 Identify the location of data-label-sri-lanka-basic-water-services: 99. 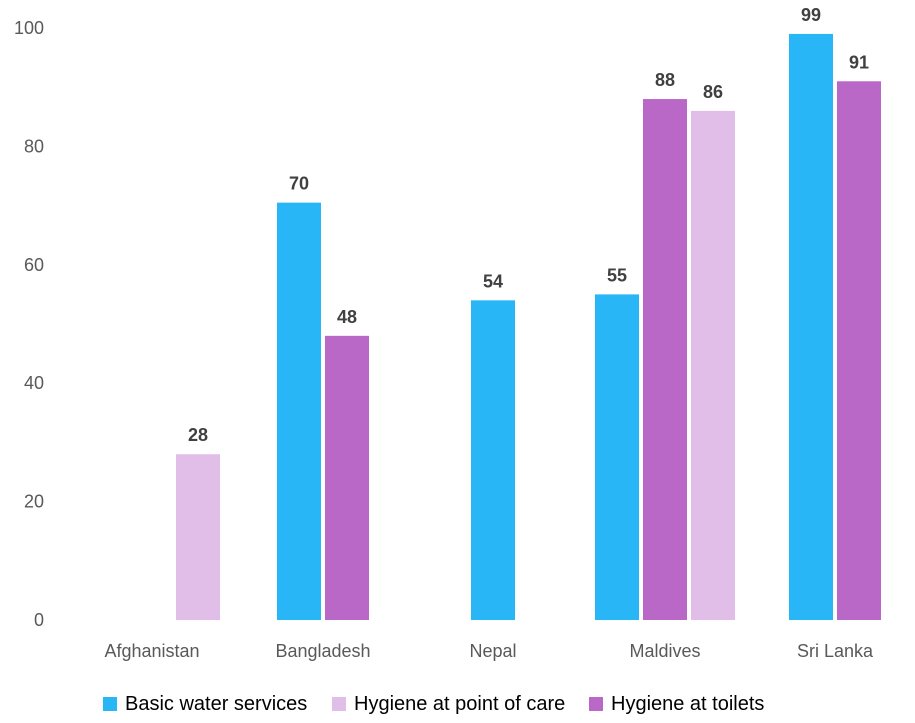
(811, 15).